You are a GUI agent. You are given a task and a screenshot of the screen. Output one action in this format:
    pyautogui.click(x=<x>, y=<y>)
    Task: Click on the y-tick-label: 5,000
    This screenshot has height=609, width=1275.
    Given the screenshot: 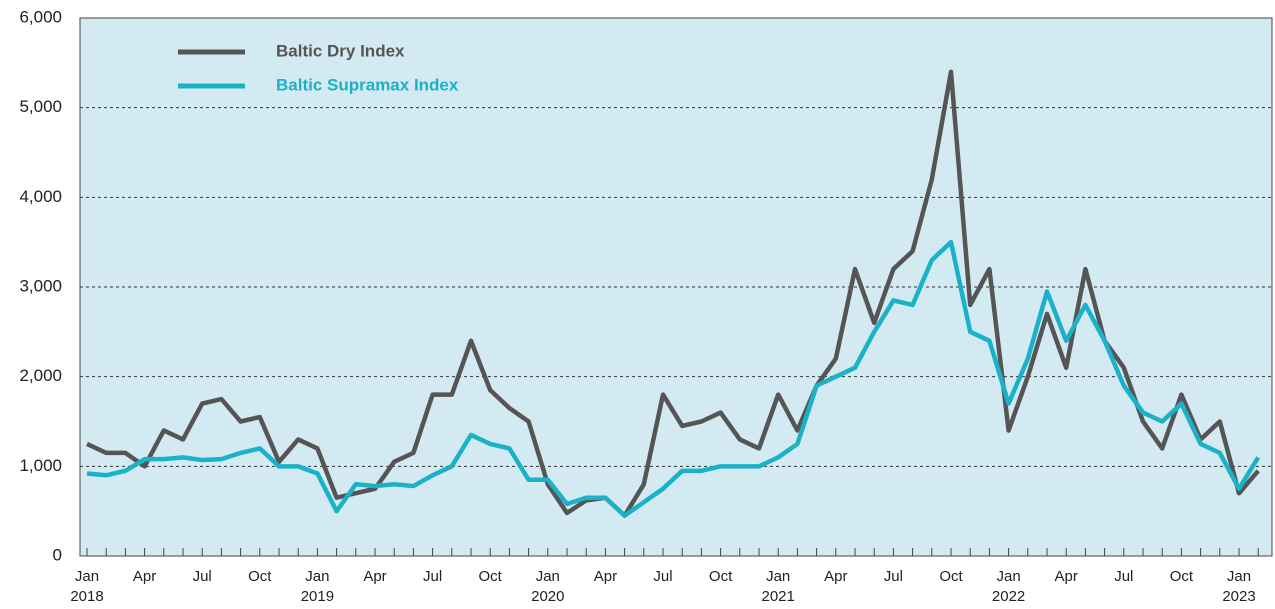 What is the action you would take?
    pyautogui.click(x=40, y=106)
    